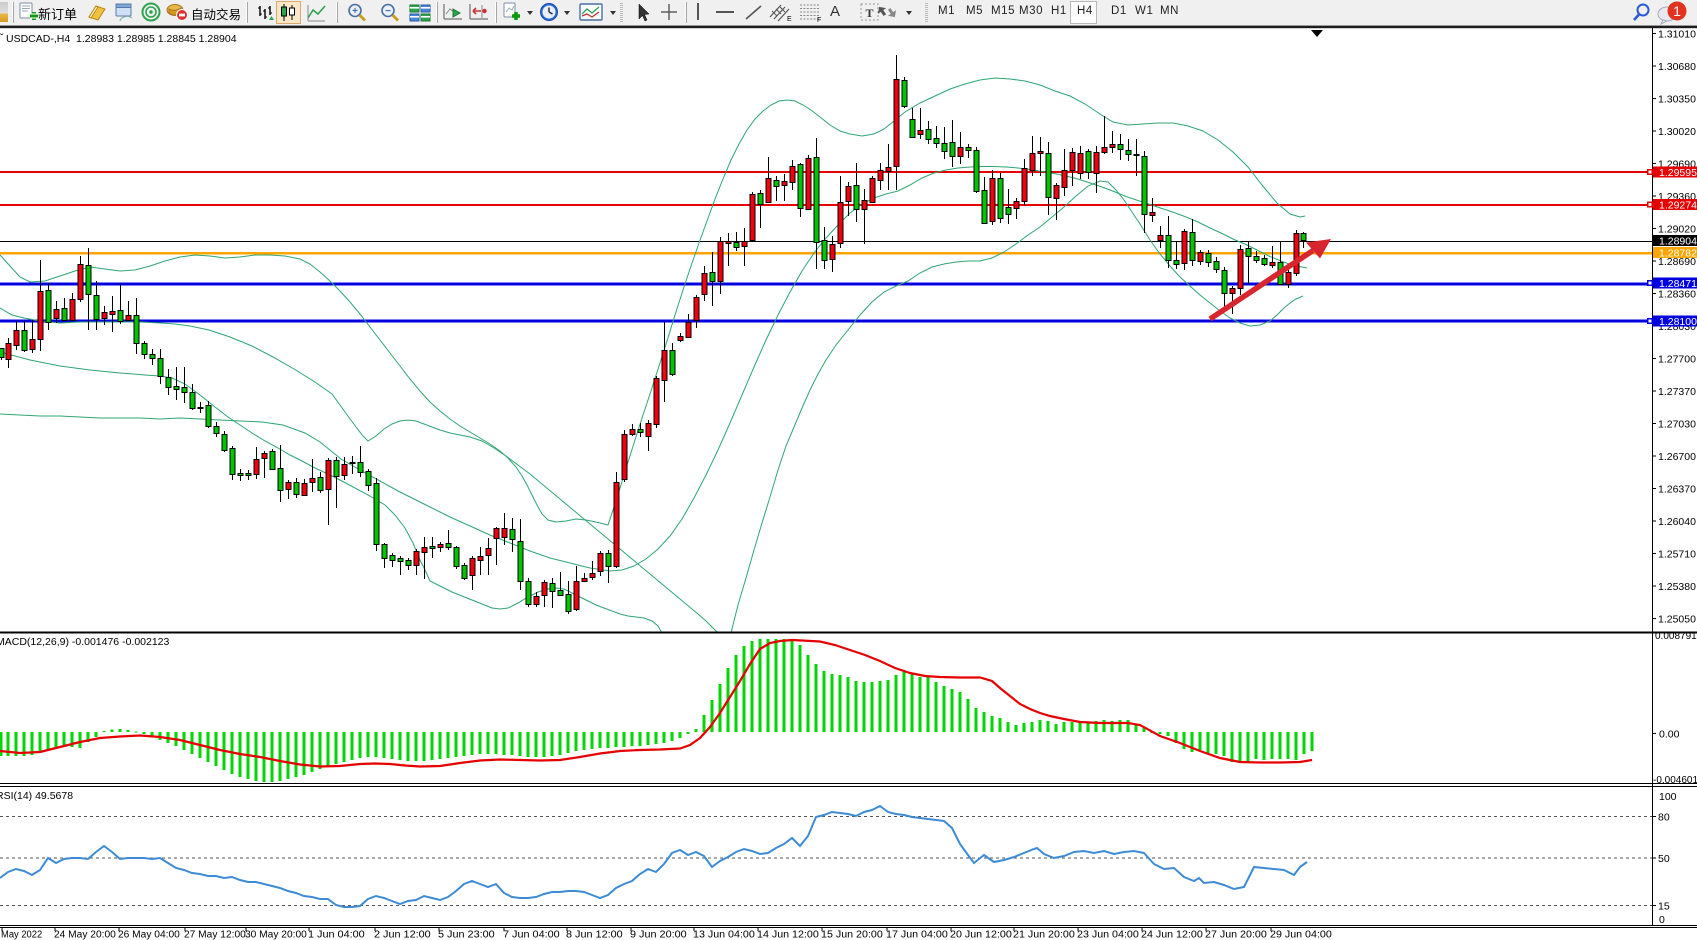 Image resolution: width=1697 pixels, height=940 pixels. I want to click on svg-text: 15, so click(1664, 907).